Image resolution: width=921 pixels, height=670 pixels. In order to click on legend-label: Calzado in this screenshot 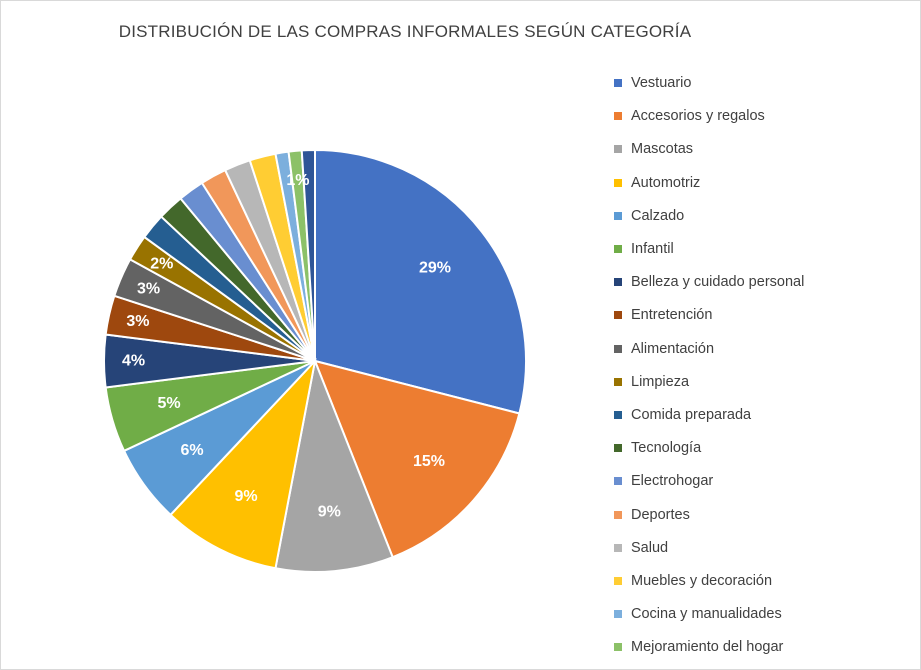, I will do `click(658, 215)`.